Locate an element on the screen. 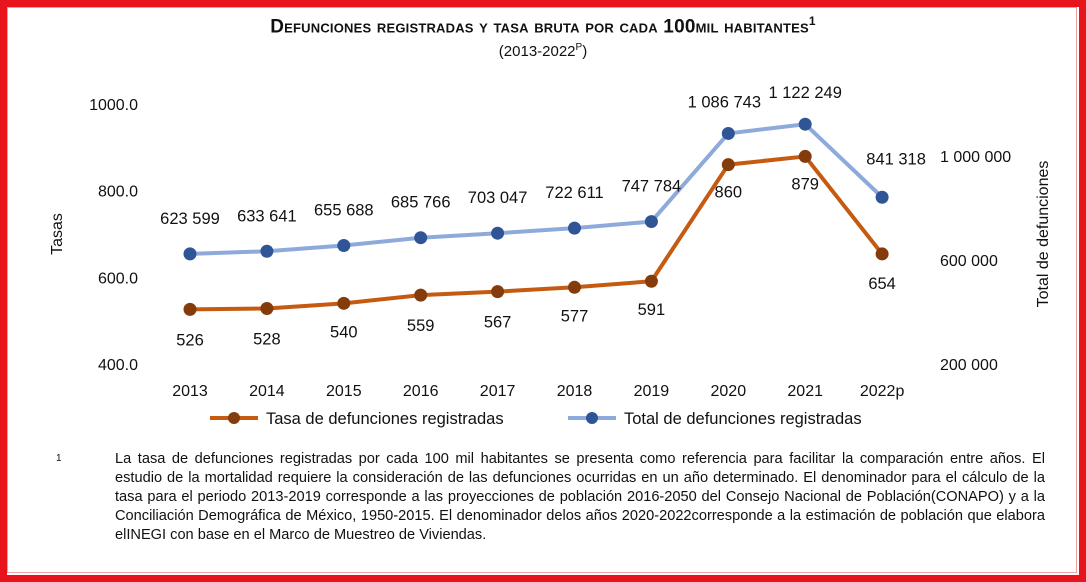 The image size is (1086, 582). data-label-tasa: 526 is located at coordinates (190, 340).